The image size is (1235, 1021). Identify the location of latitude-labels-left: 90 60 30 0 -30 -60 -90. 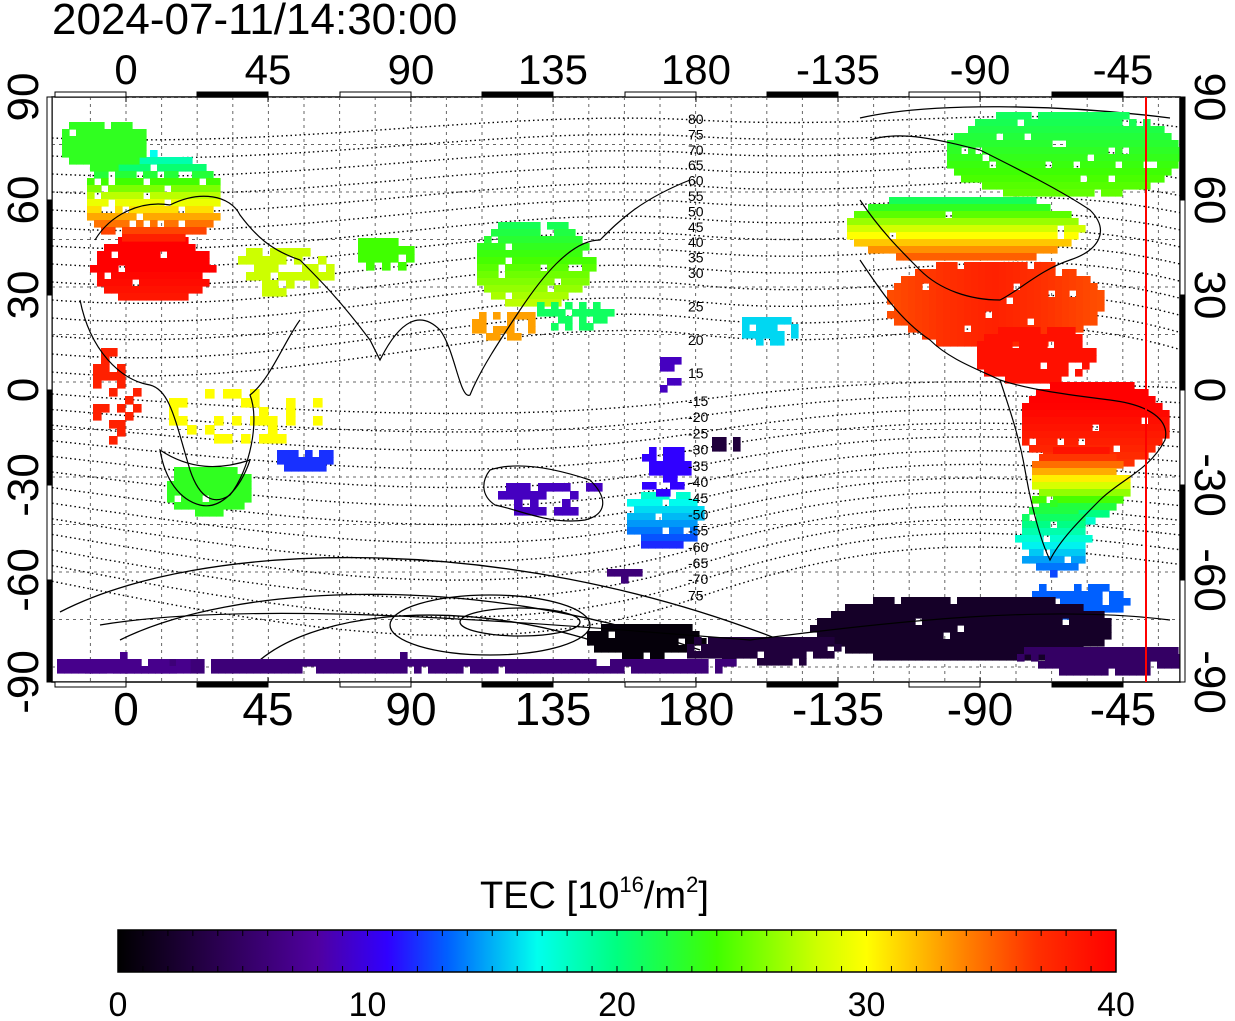
(24, 393).